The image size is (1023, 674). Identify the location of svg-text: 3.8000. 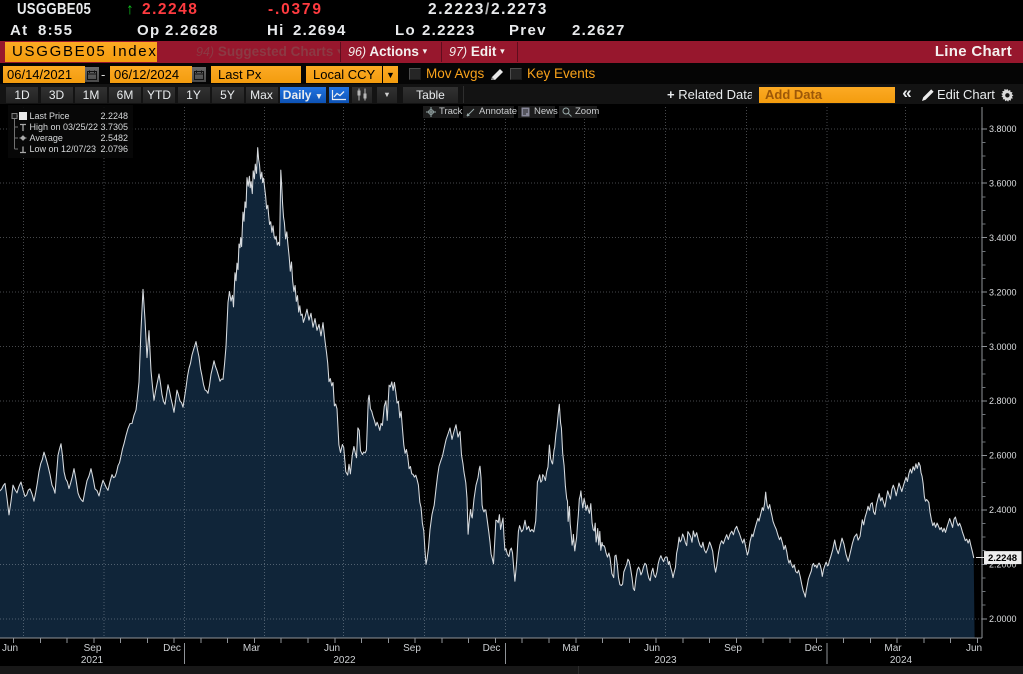
(1003, 129).